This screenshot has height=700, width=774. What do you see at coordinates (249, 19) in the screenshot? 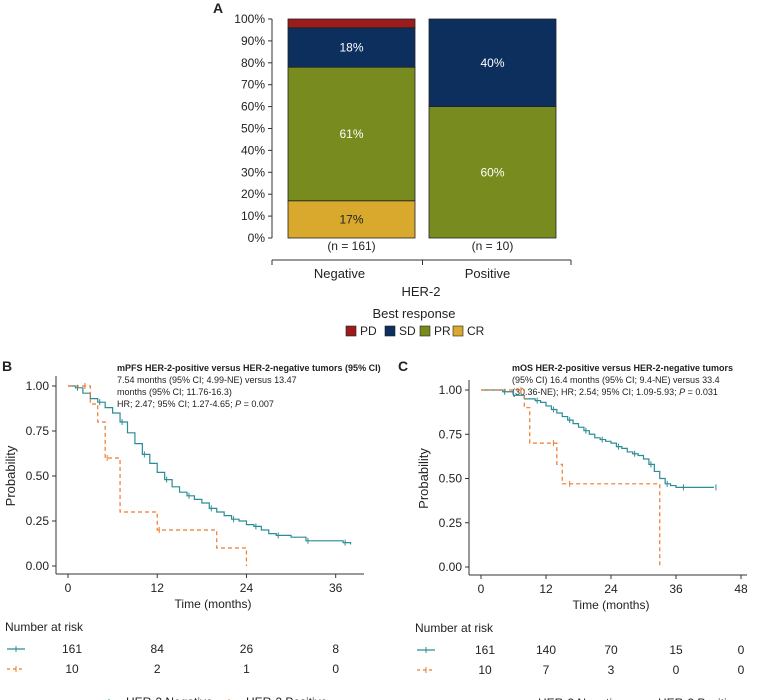
I see `y-tick-label: 100%` at bounding box center [249, 19].